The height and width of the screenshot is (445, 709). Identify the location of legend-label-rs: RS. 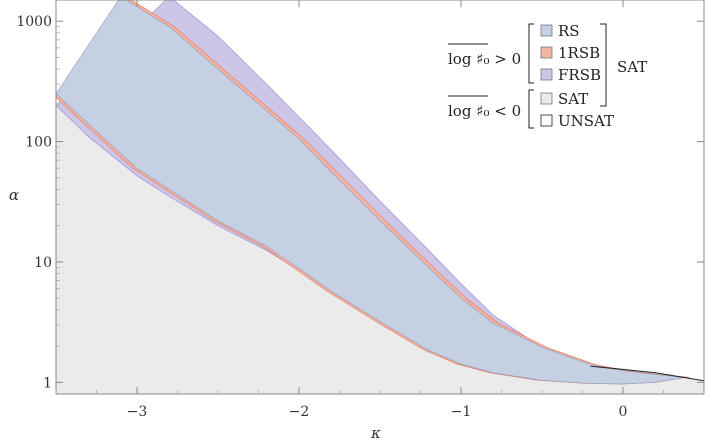
(569, 31).